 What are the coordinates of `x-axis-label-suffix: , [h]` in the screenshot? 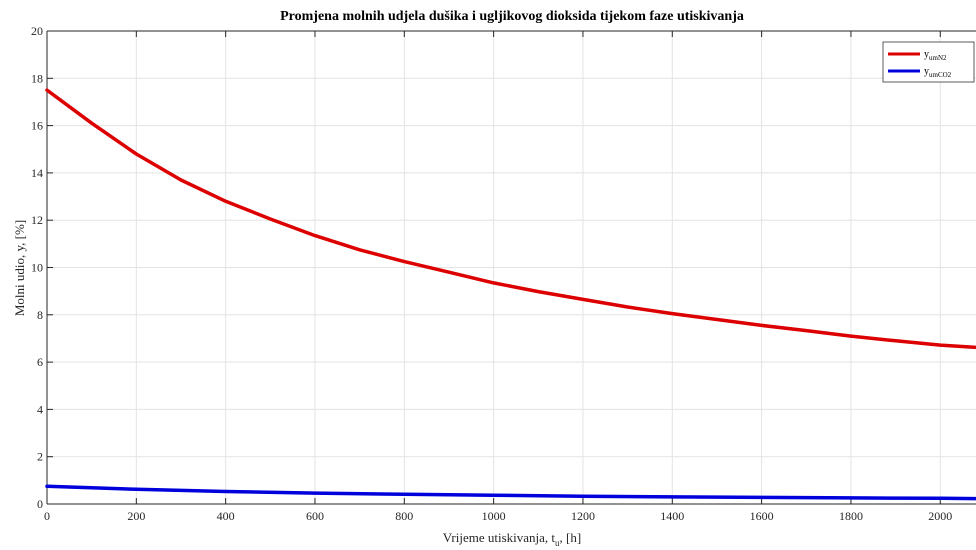 It's located at (571, 537).